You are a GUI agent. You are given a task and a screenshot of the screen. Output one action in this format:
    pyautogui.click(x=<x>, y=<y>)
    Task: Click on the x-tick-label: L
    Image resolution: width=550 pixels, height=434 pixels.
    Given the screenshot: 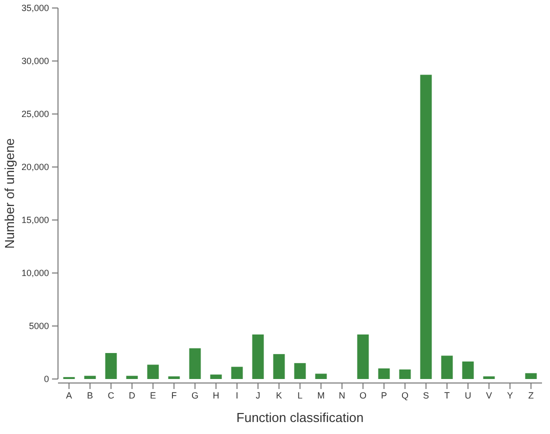 What is the action you would take?
    pyautogui.click(x=300, y=395)
    